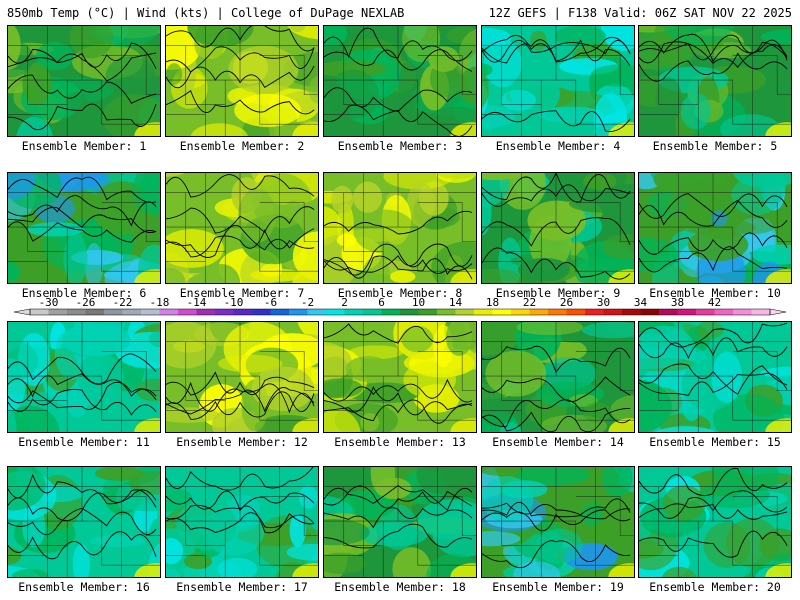 This screenshot has width=800, height=600. Describe the element at coordinates (242, 293) in the screenshot. I see `ensemble-member-label: Ensemble Member: 7` at that location.